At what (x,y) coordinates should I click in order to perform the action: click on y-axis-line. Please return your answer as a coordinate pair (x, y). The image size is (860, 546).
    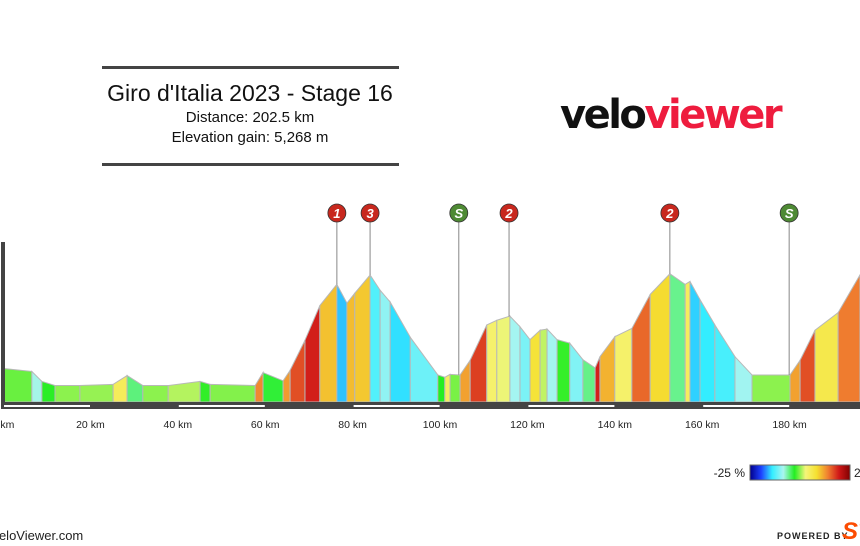
    Looking at the image, I should click on (3, 323).